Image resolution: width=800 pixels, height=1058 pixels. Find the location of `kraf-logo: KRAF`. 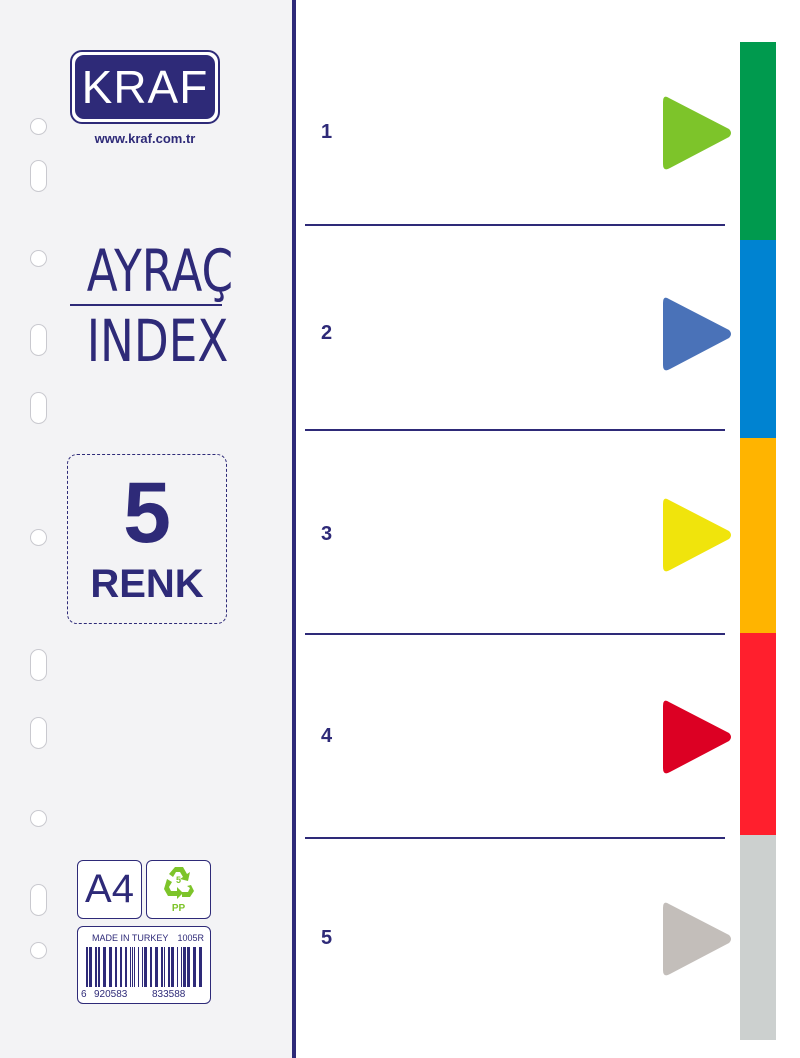

kraf-logo: KRAF is located at coordinates (145, 87).